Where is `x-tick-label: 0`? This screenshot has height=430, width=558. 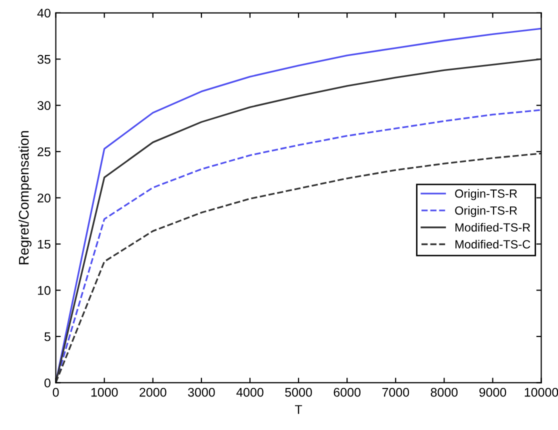
x-tick-label: 0 is located at coordinates (55, 392).